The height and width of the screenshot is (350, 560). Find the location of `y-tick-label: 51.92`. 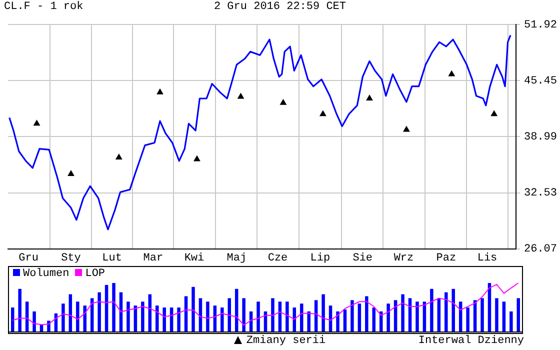

y-tick-label: 51.92 is located at coordinates (541, 26).